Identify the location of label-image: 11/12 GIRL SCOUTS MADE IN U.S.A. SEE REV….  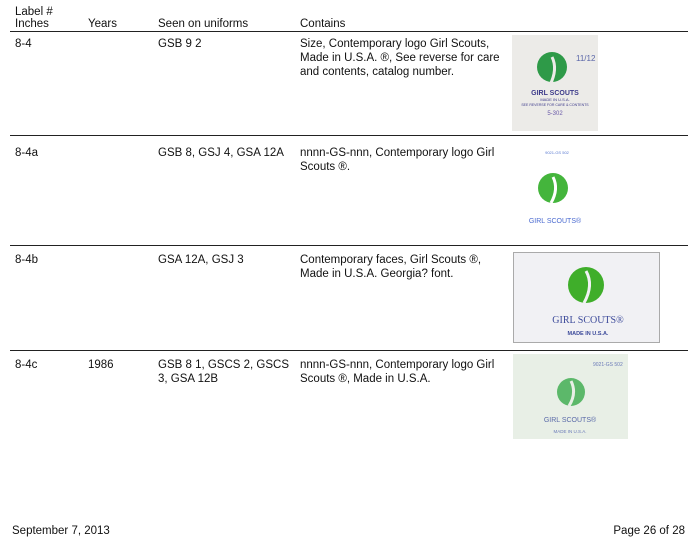
(555, 83).